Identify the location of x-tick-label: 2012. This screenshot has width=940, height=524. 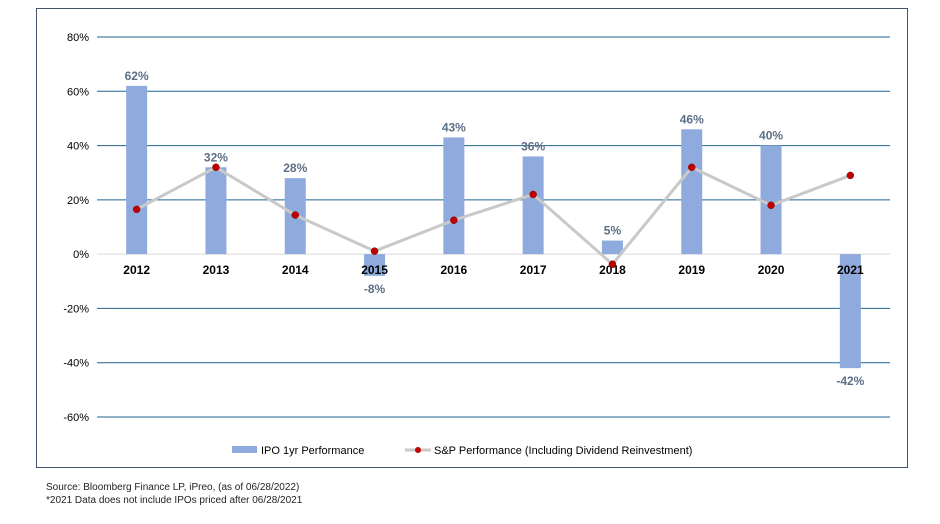
(136, 270).